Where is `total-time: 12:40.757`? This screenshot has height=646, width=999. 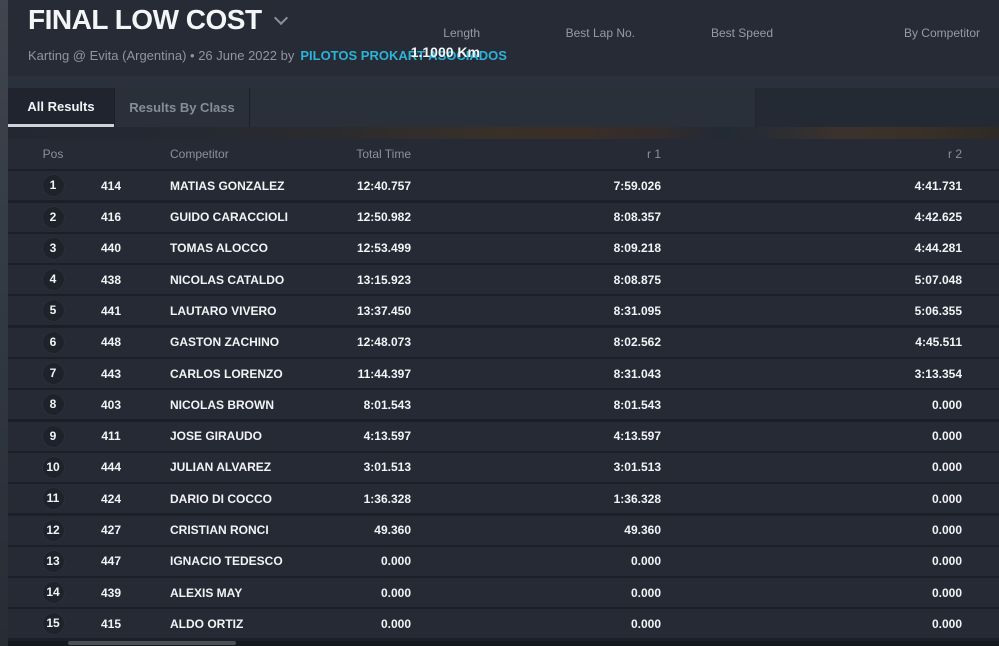
total-time: 12:40.757 is located at coordinates (383, 185).